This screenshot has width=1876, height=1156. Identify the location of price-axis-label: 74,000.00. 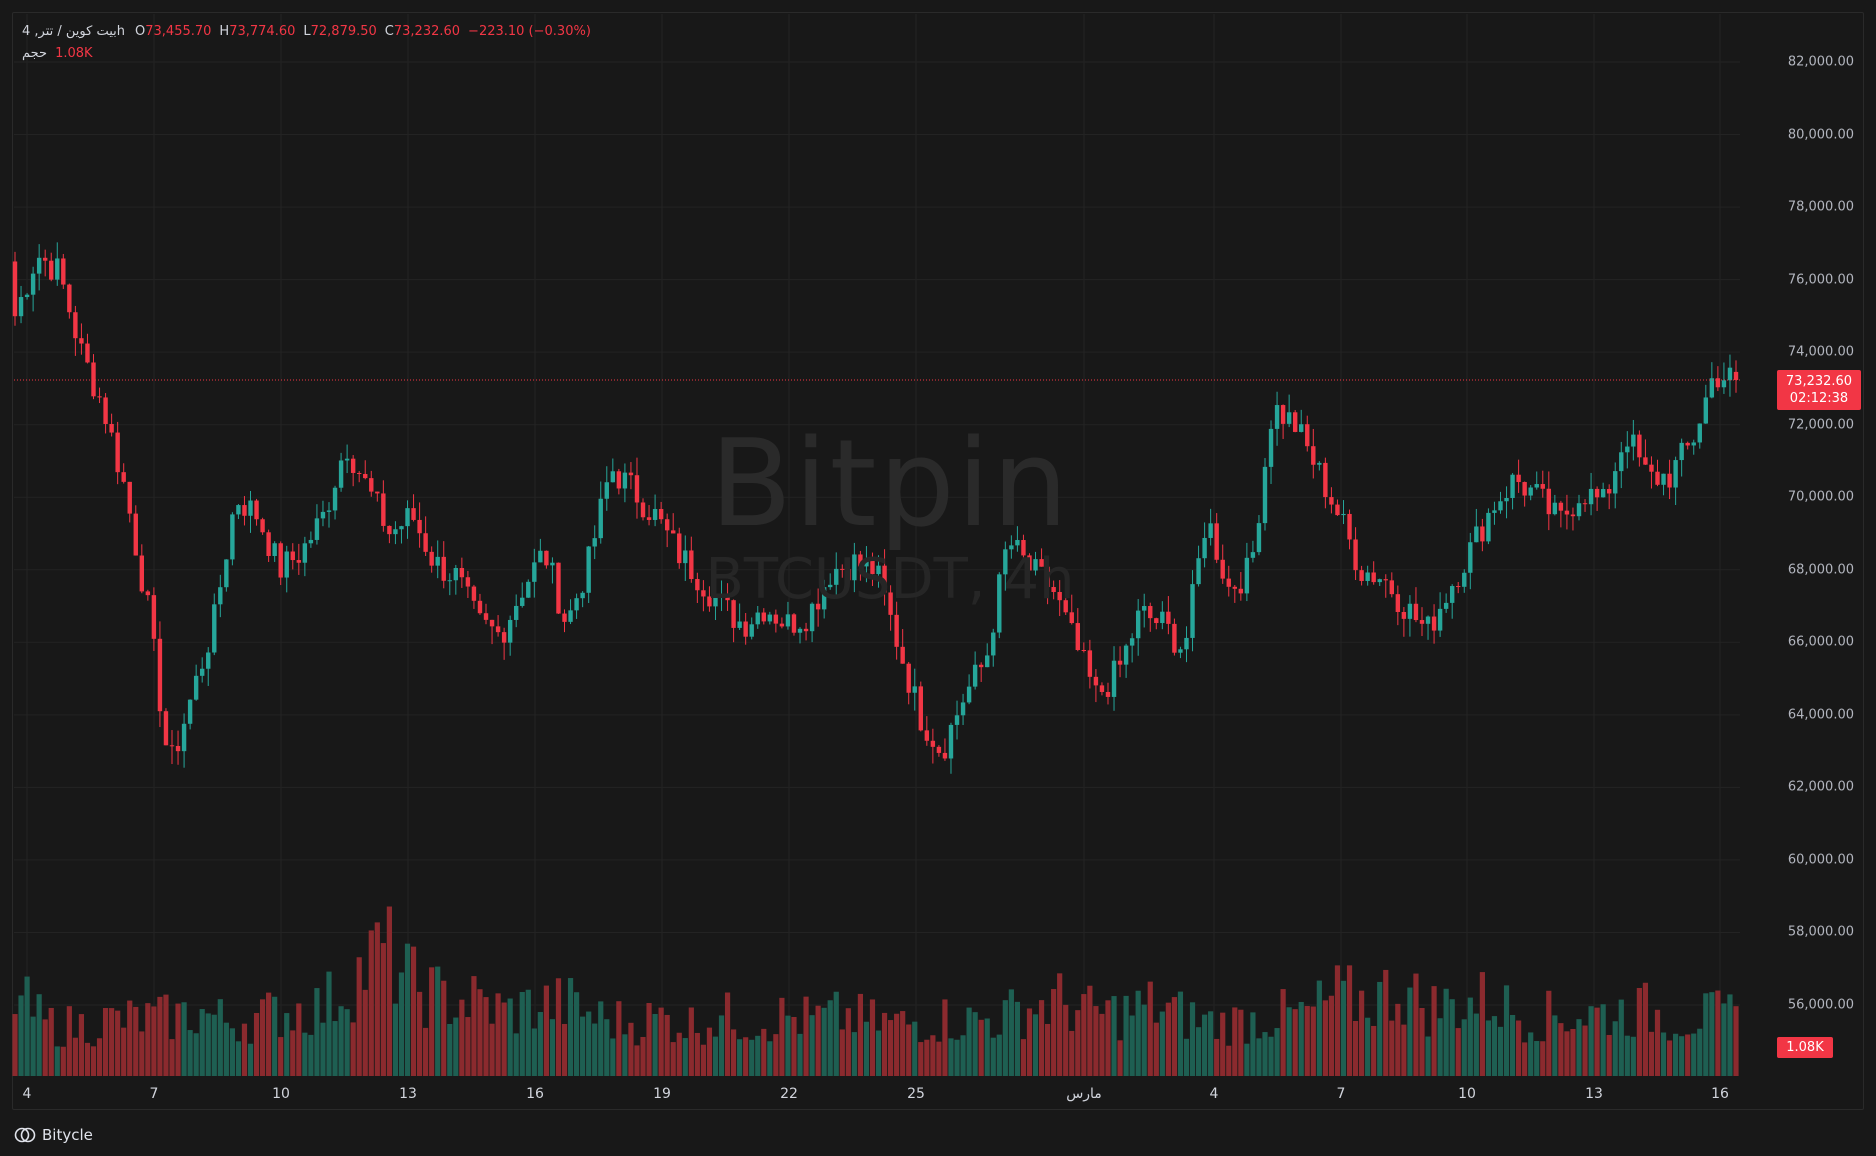
(1820, 352).